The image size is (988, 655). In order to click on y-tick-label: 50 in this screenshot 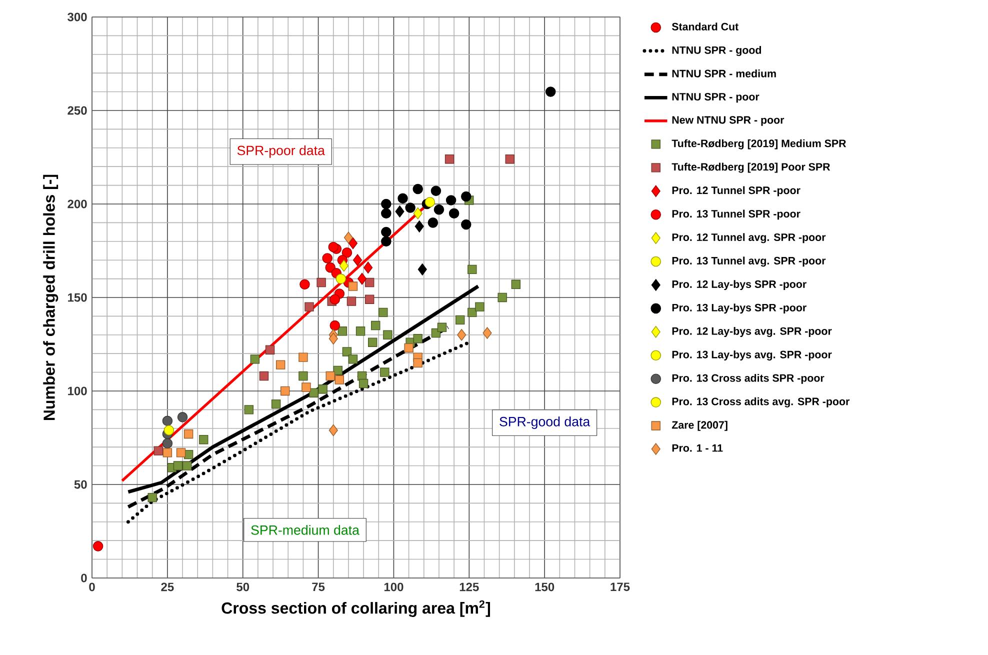, I will do `click(80, 484)`.